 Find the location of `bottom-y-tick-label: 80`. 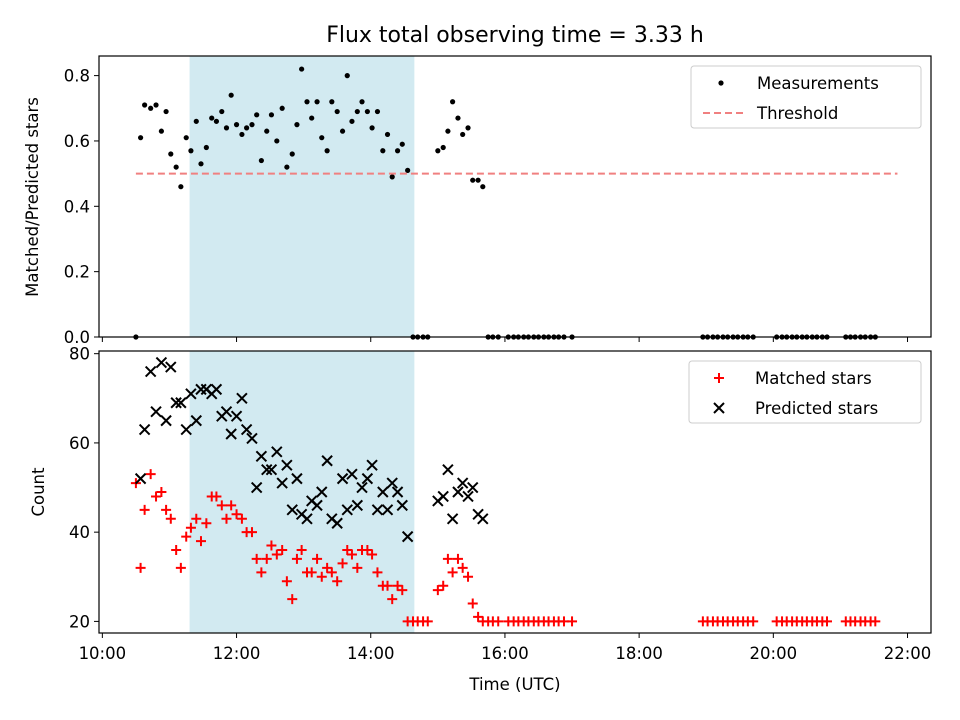

bottom-y-tick-label: 80 is located at coordinates (79, 354).